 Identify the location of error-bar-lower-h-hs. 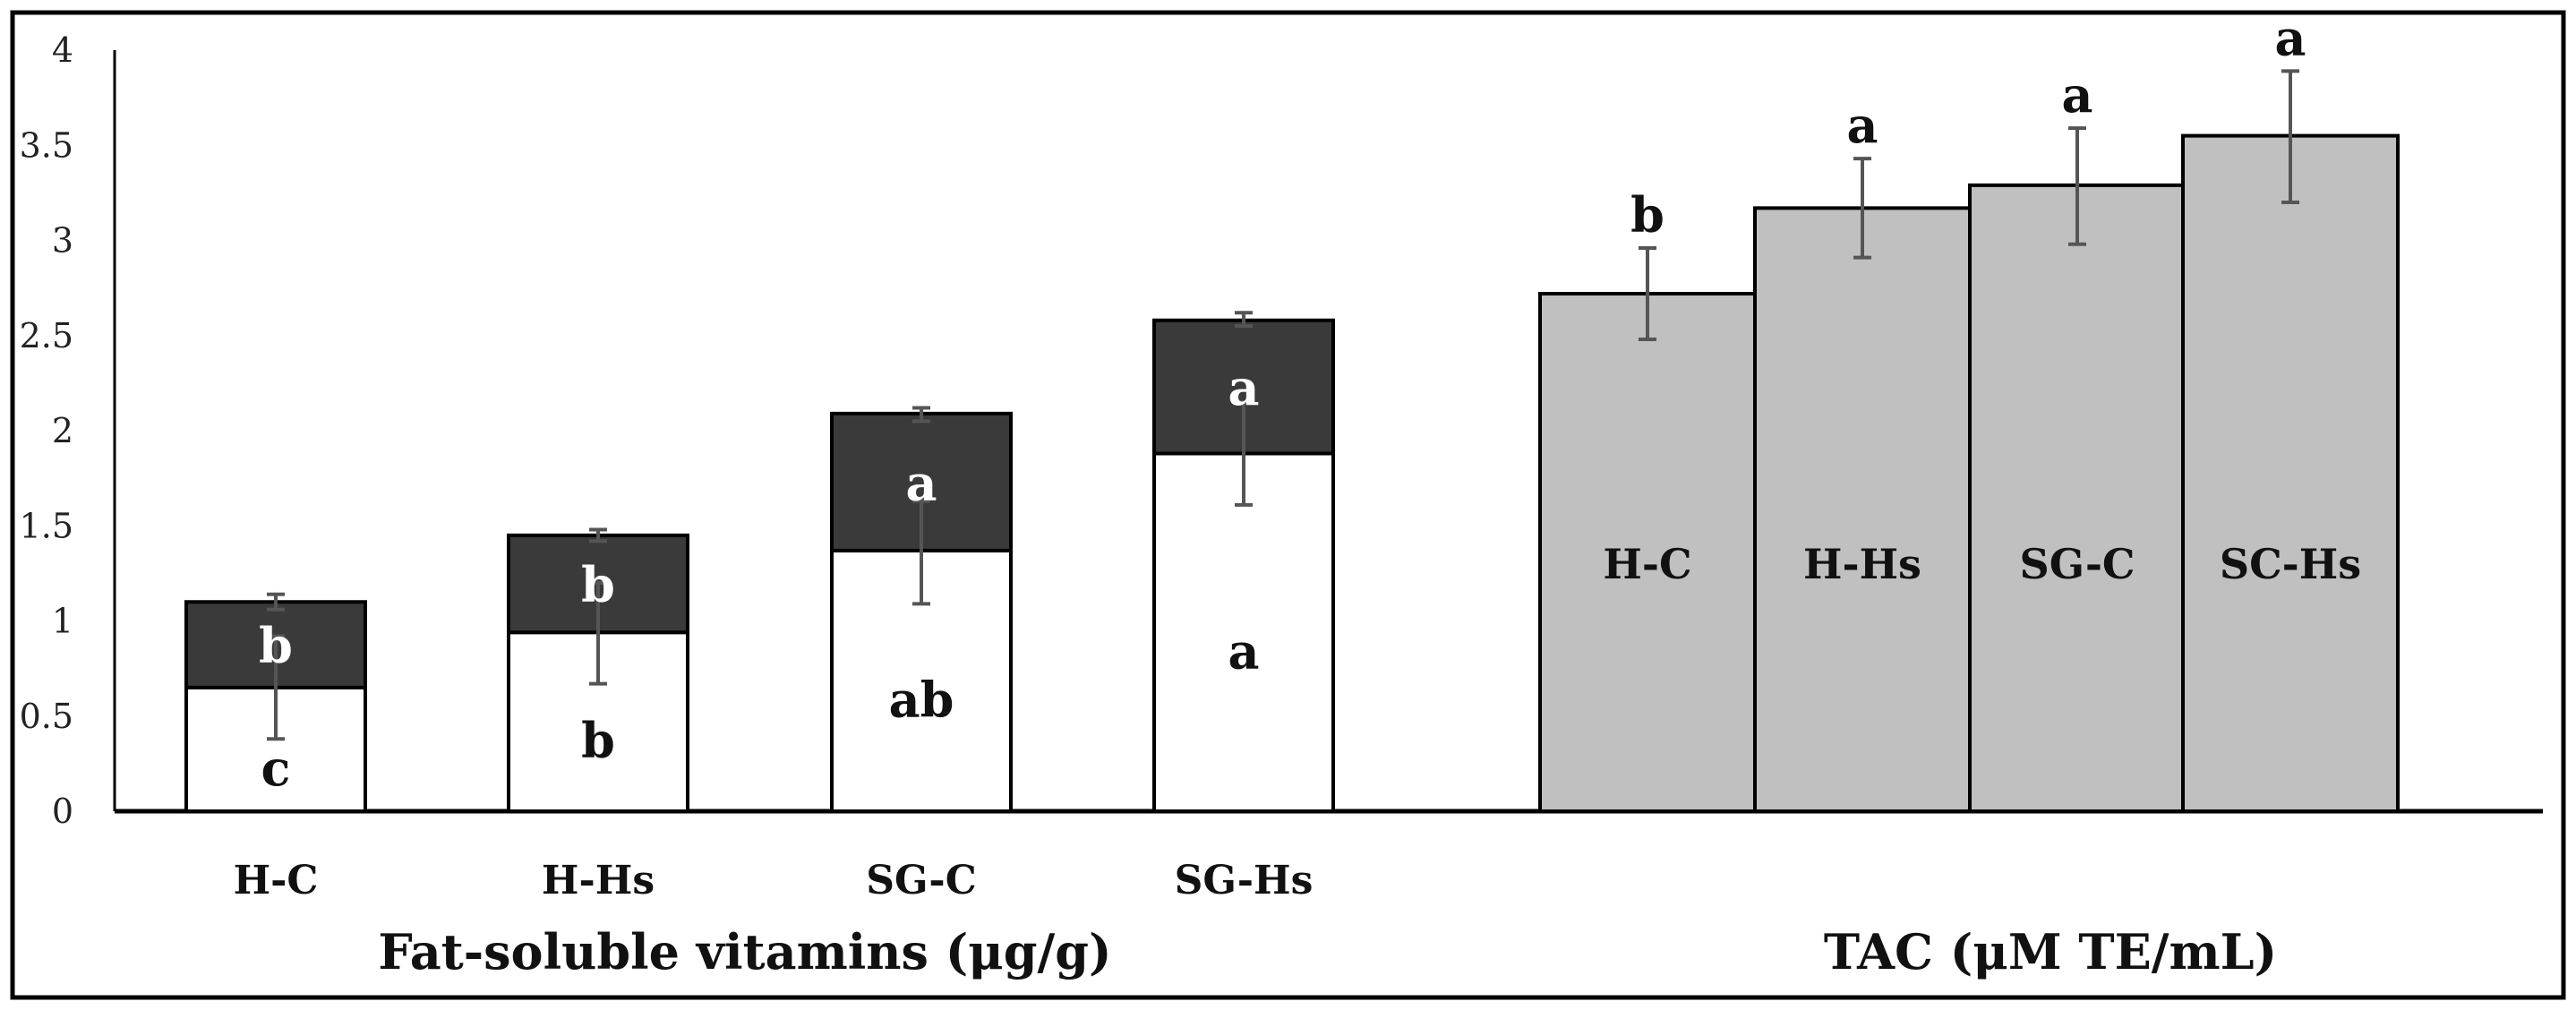
(598, 634).